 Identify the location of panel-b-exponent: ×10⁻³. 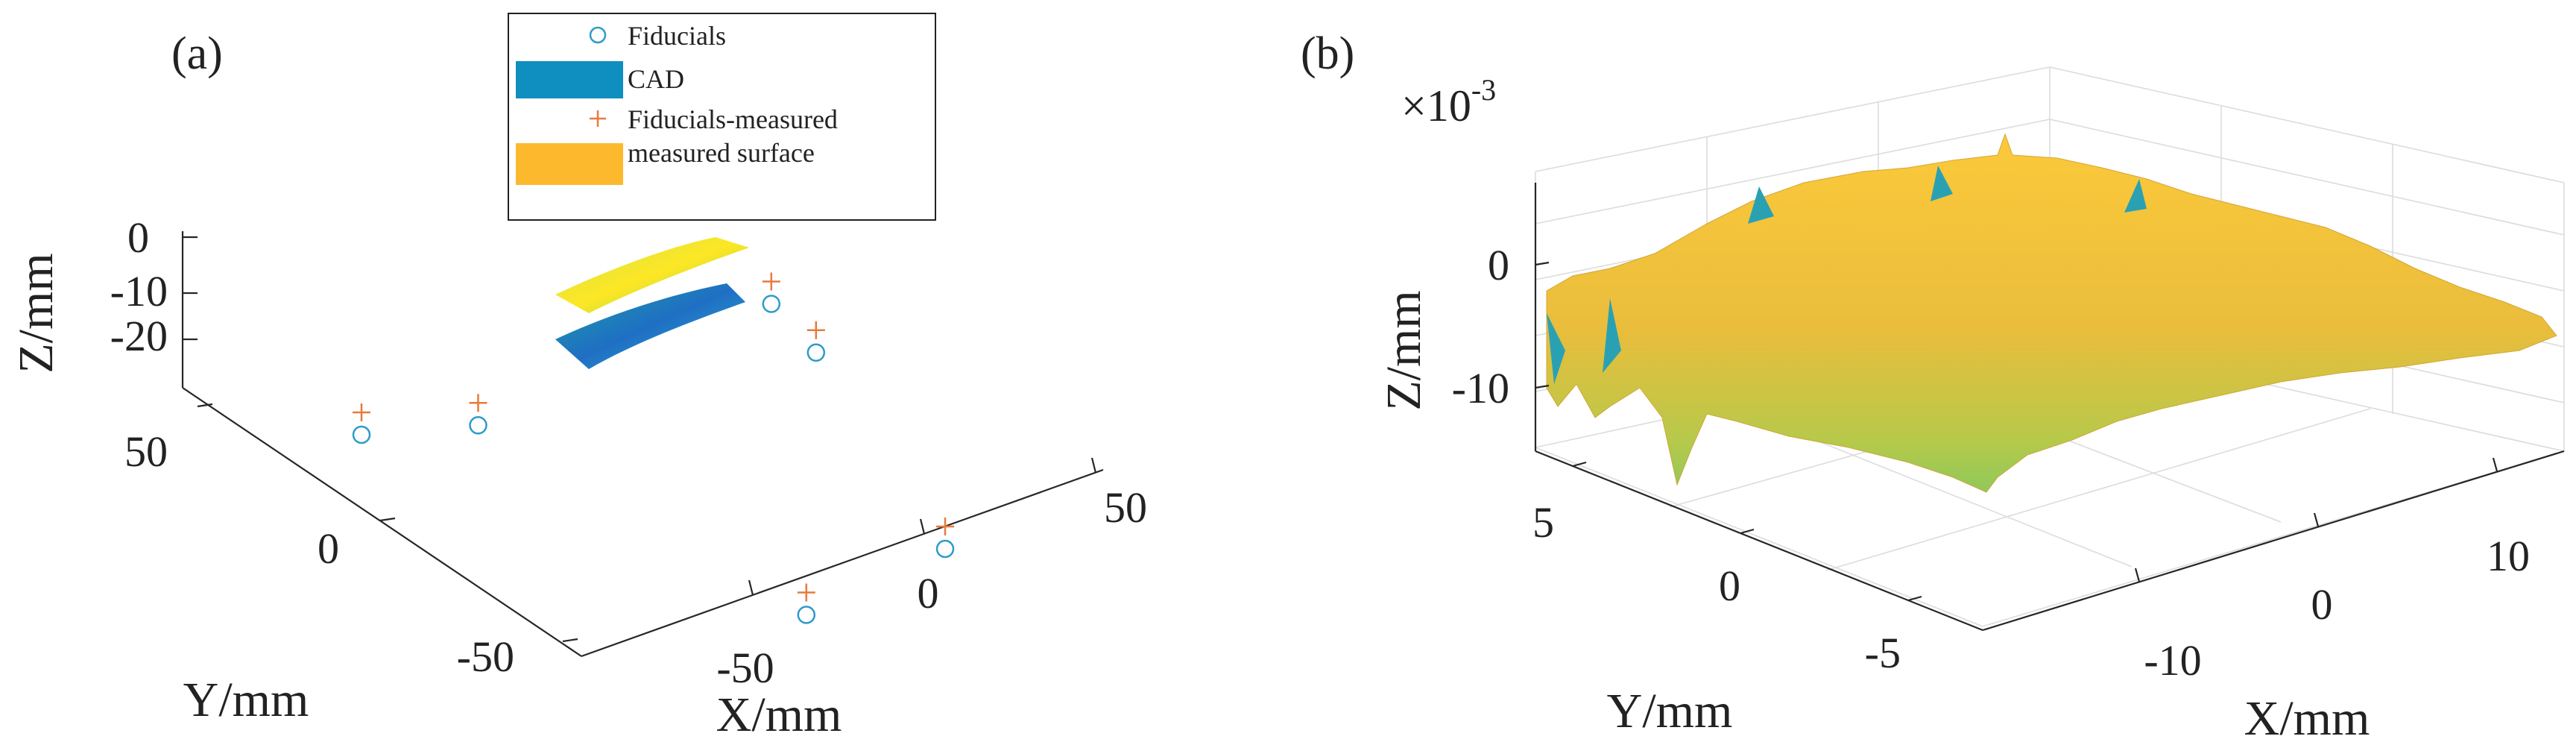
(1448, 102).